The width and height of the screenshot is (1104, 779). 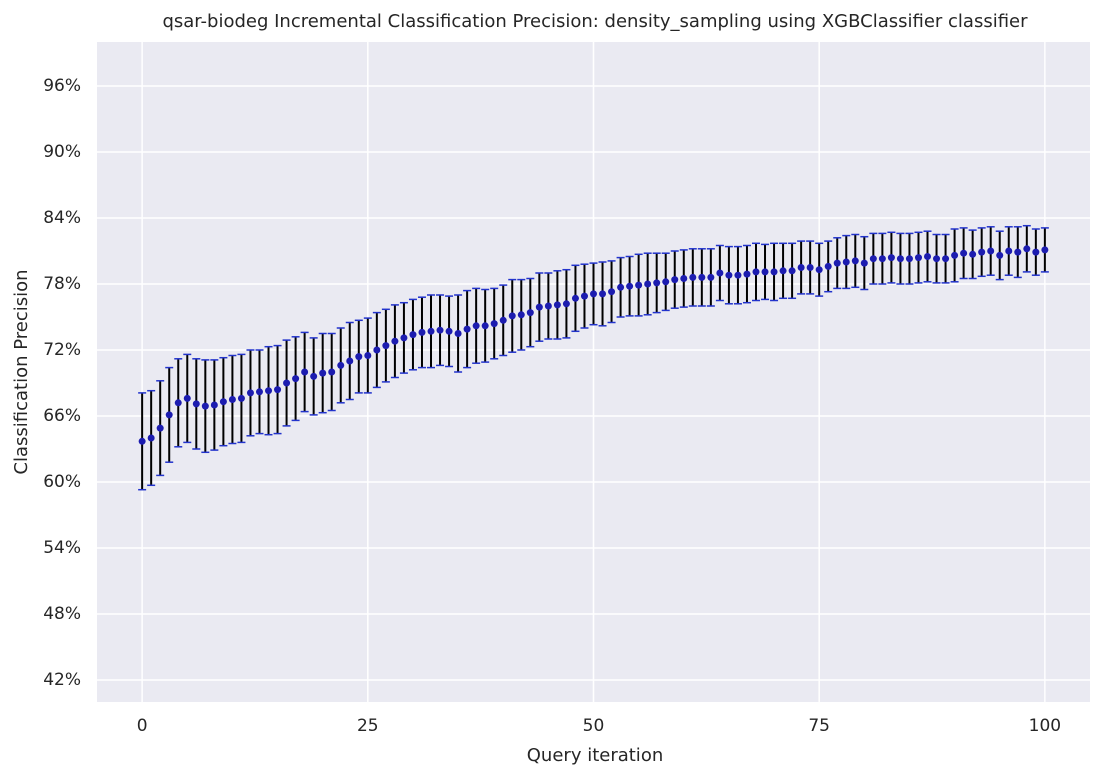 I want to click on x-axis-label: Query iteration, so click(x=595, y=755).